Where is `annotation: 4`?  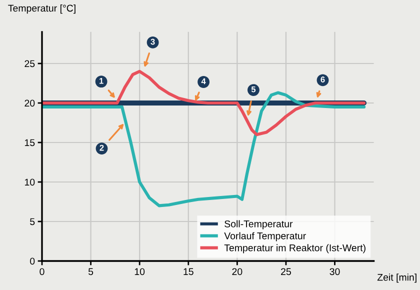 annotation: 4 is located at coordinates (203, 81).